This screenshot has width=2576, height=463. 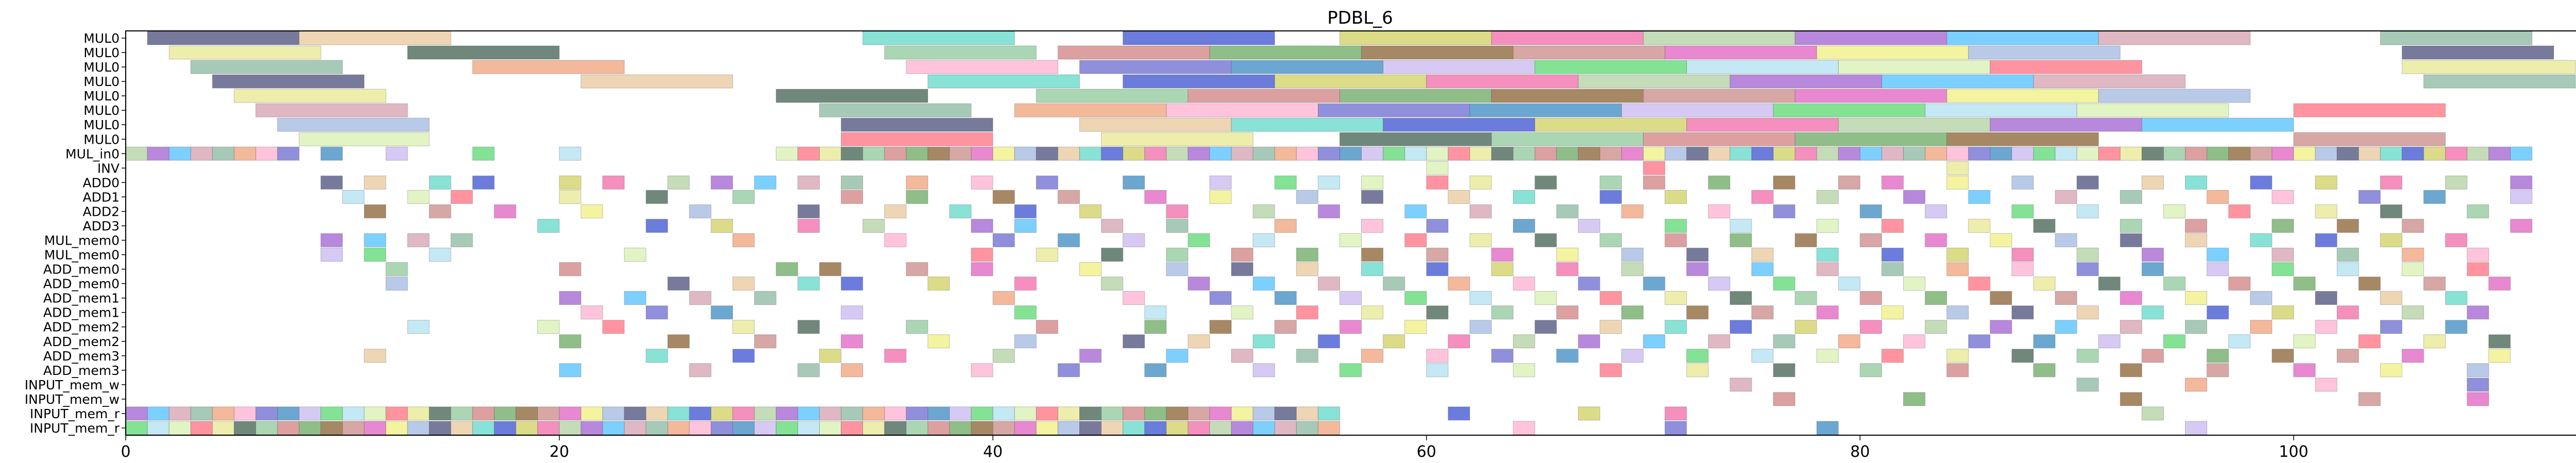 What do you see at coordinates (81, 284) in the screenshot?
I see `y-tick-label: ADD_mem0` at bounding box center [81, 284].